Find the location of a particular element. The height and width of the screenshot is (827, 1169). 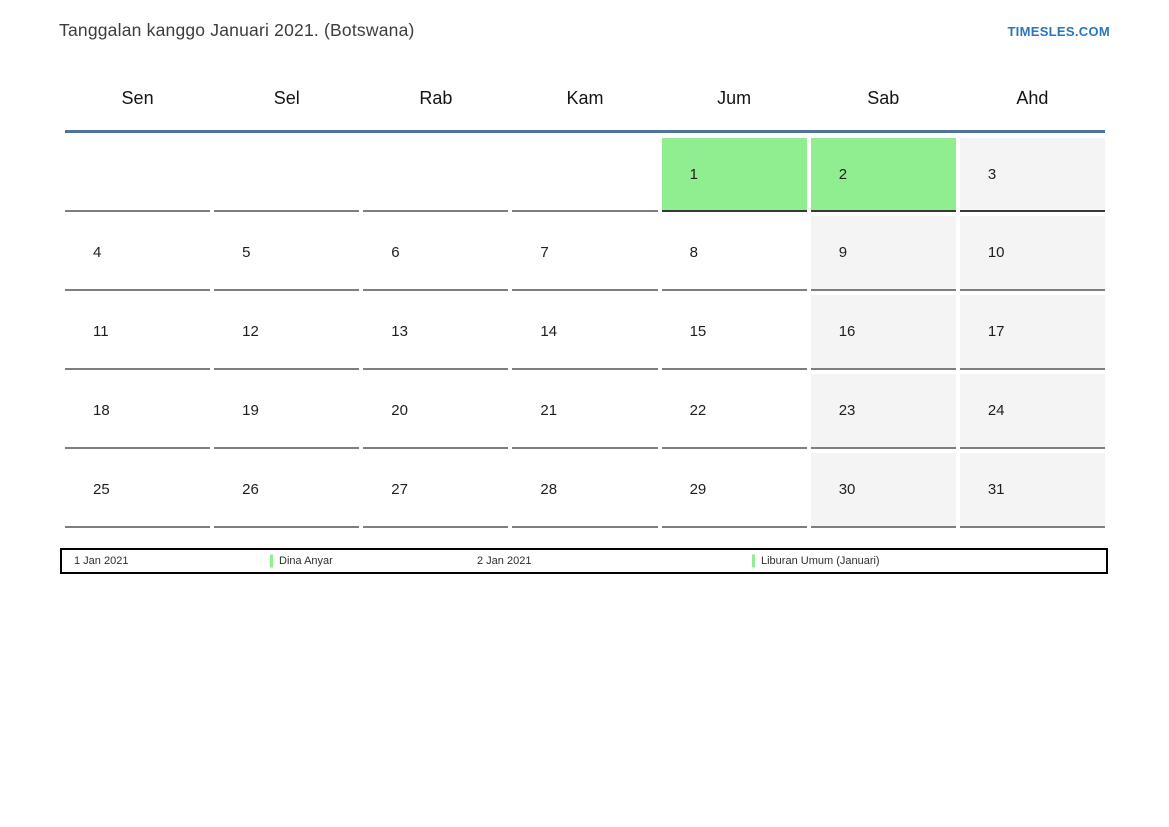

legend-date-1: 1 Jan 2021 is located at coordinates (101, 561).